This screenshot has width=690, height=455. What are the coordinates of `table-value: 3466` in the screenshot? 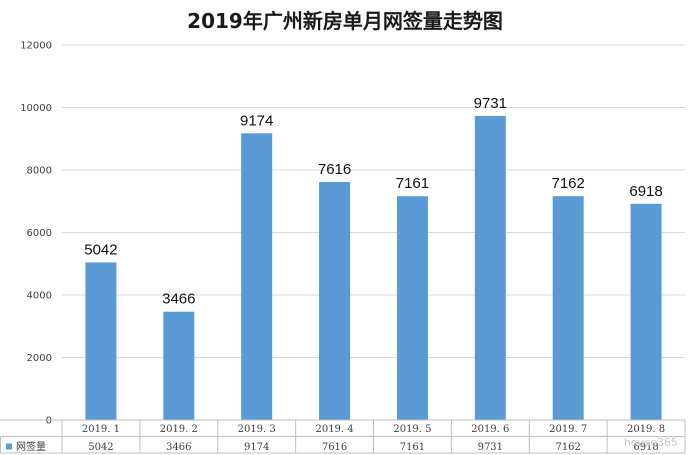 It's located at (178, 447).